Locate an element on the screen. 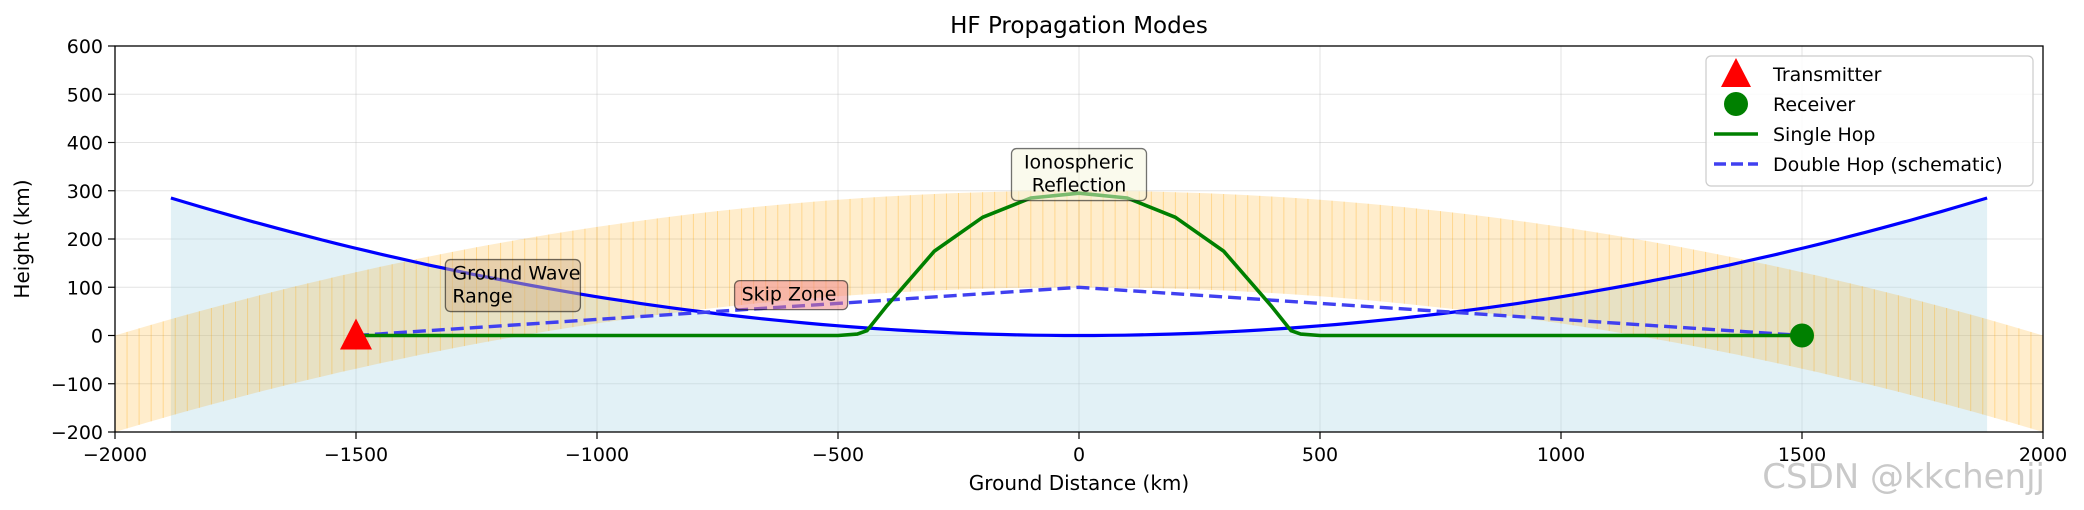 The height and width of the screenshot is (510, 2084). x-tick-label: 1500 is located at coordinates (1802, 455).